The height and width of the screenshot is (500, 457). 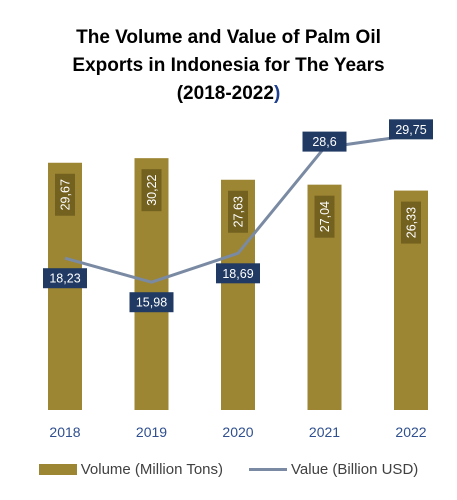 I want to click on title-paren: ), so click(x=277, y=93).